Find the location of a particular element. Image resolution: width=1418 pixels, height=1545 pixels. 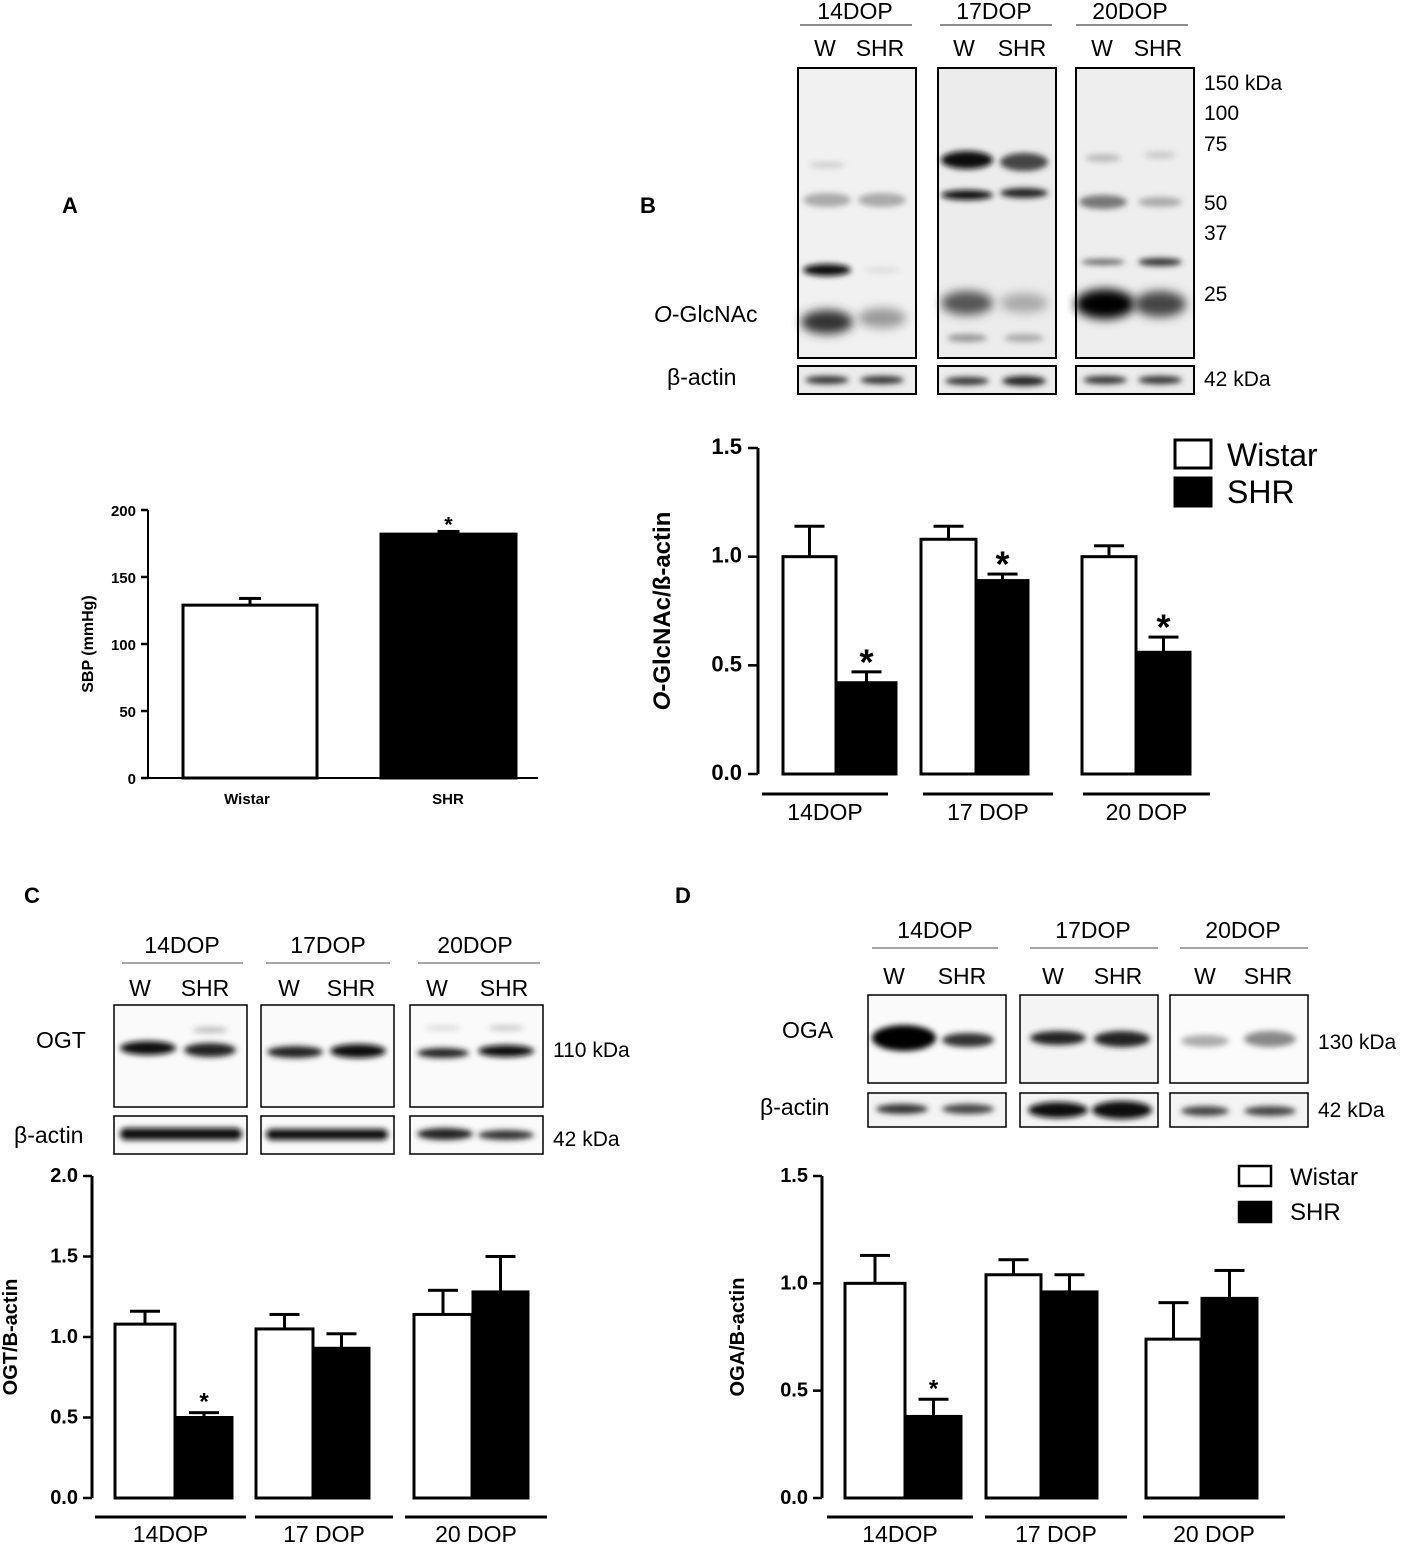

blot-c-bands is located at coordinates (327, 1041).